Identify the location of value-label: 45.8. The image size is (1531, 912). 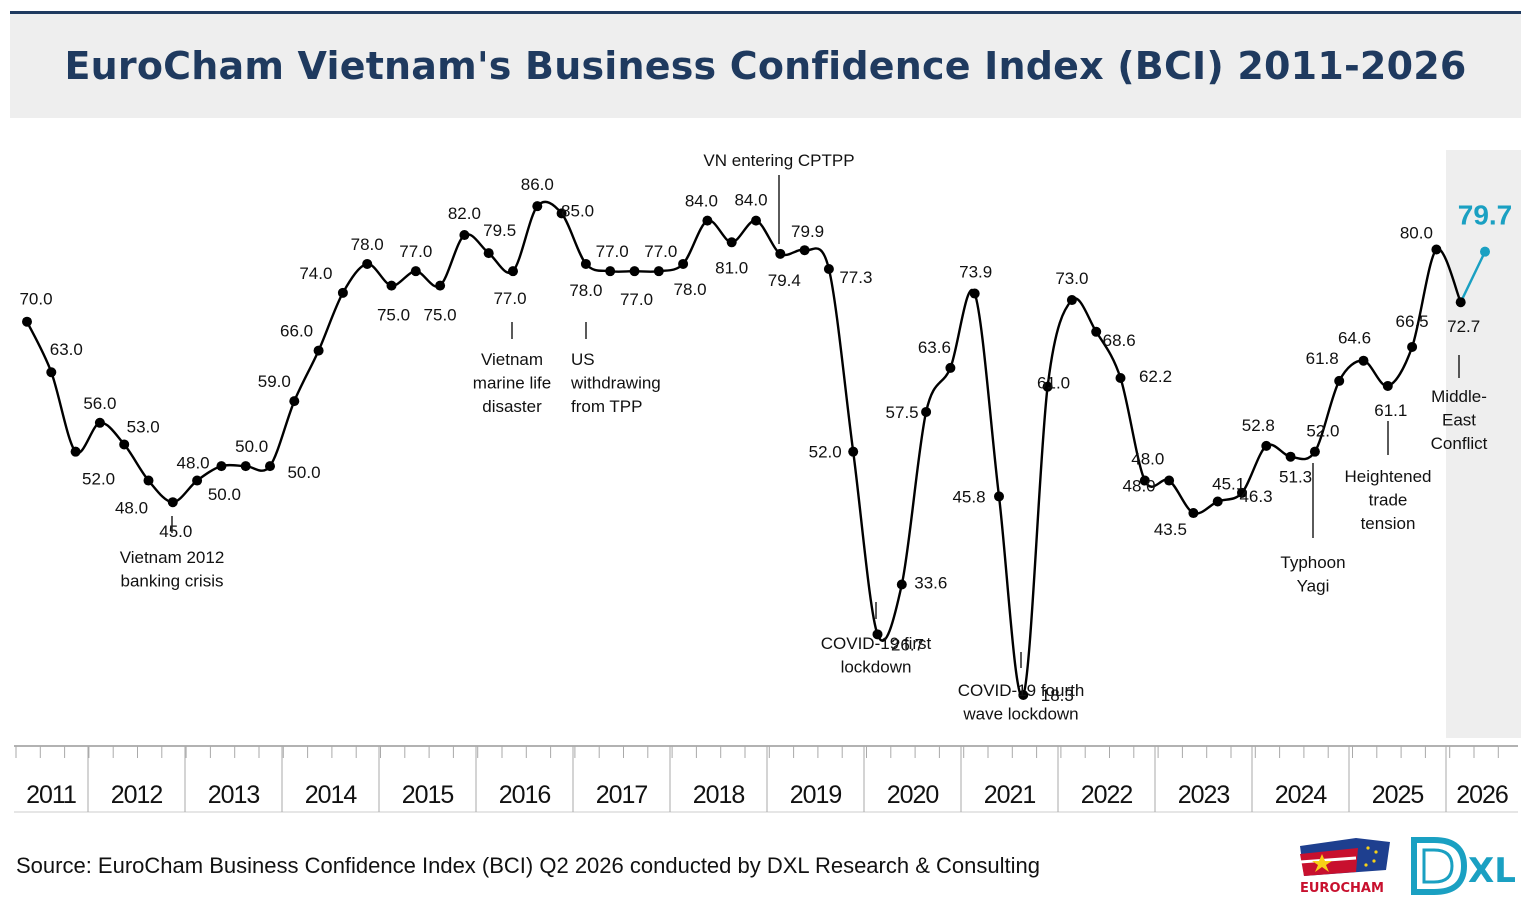
(968, 496).